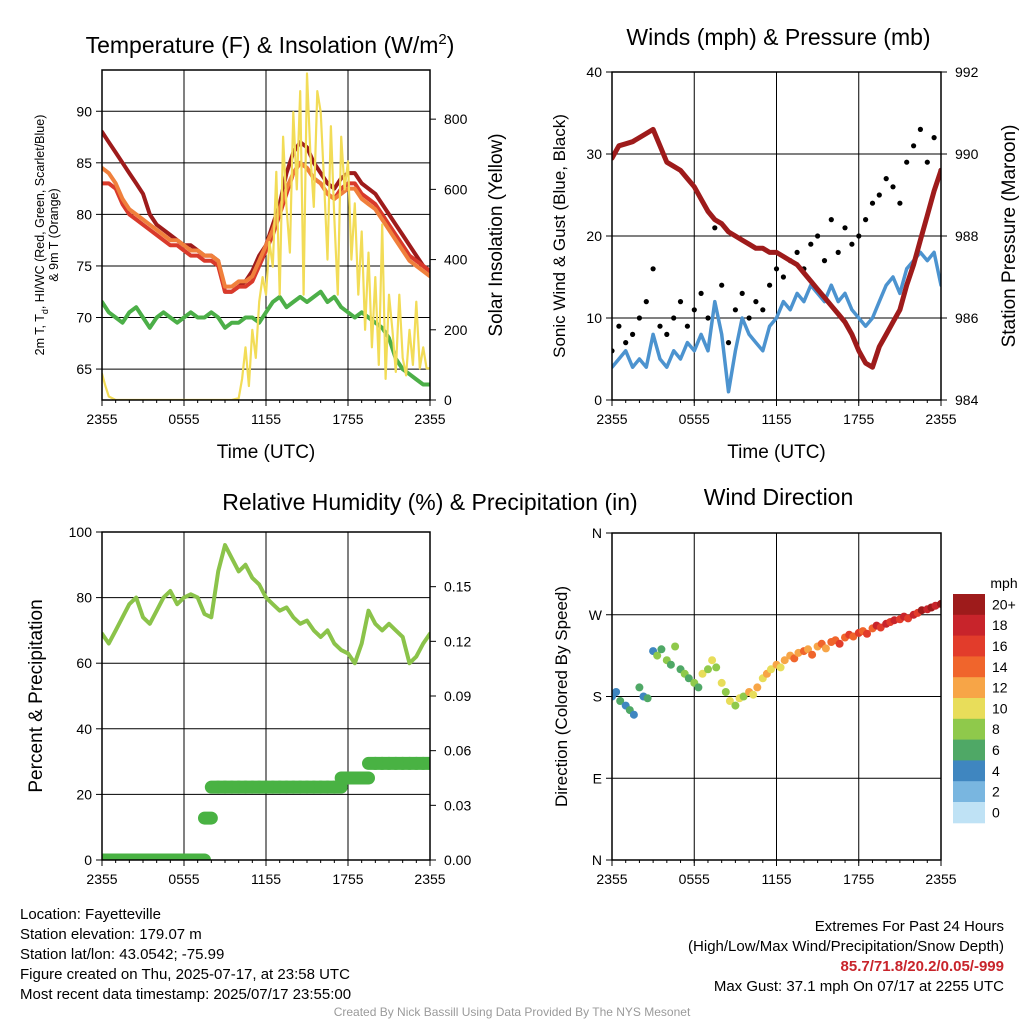  Describe the element at coordinates (36, 695) in the screenshot. I see `y-axis-label: Percent & Precipitation` at that location.